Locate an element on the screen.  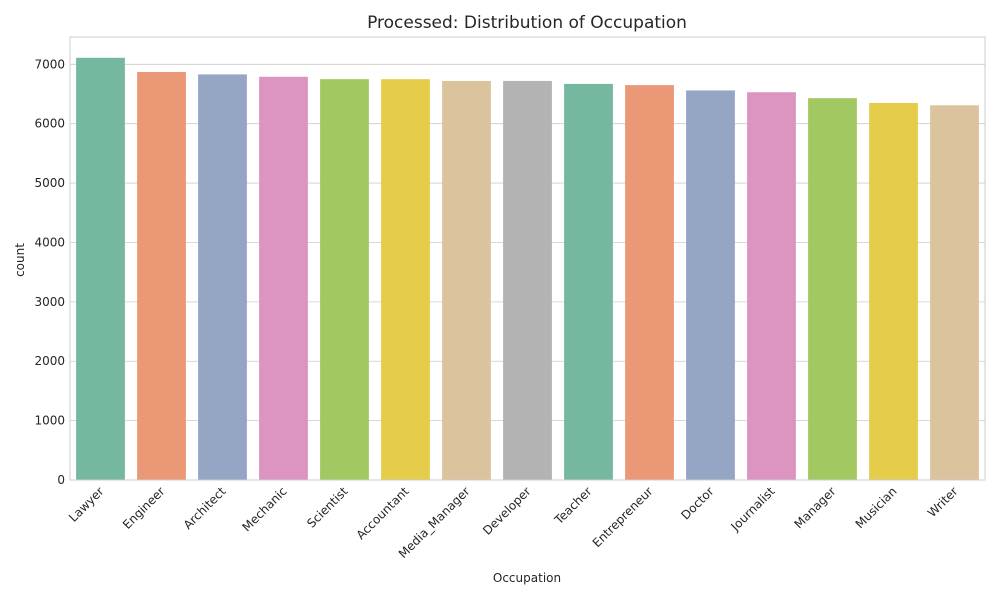
x-tick-label: Mechanic is located at coordinates (265, 509).